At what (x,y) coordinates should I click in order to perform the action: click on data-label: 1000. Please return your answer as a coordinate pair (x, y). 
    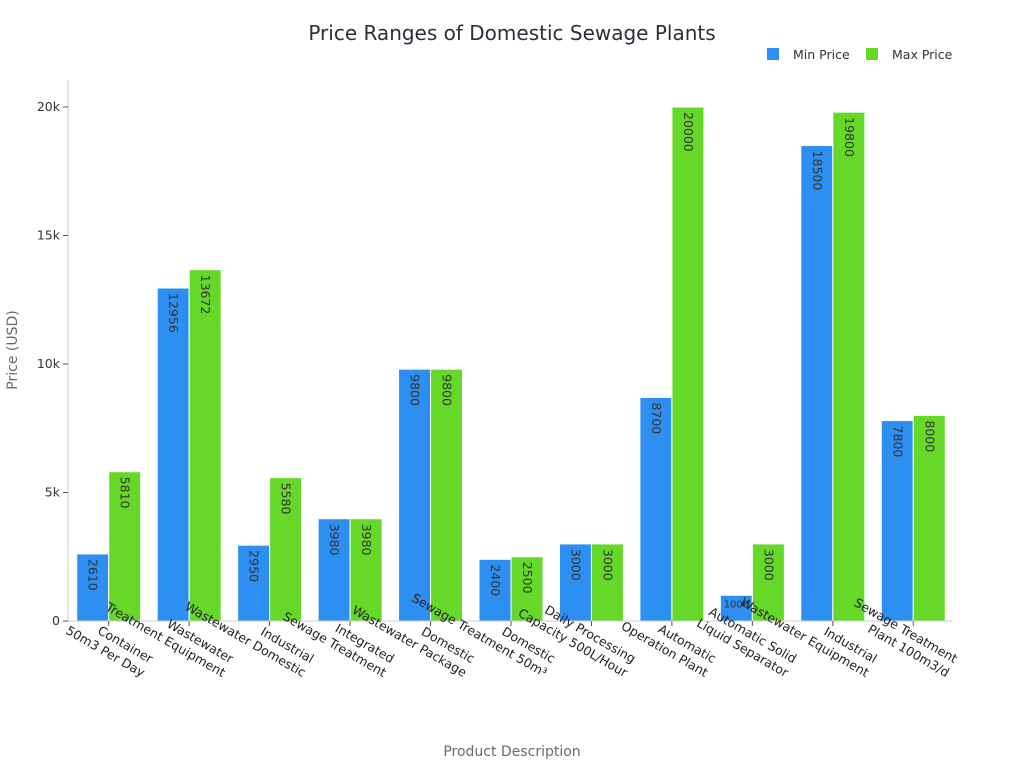
    Looking at the image, I should click on (736, 604).